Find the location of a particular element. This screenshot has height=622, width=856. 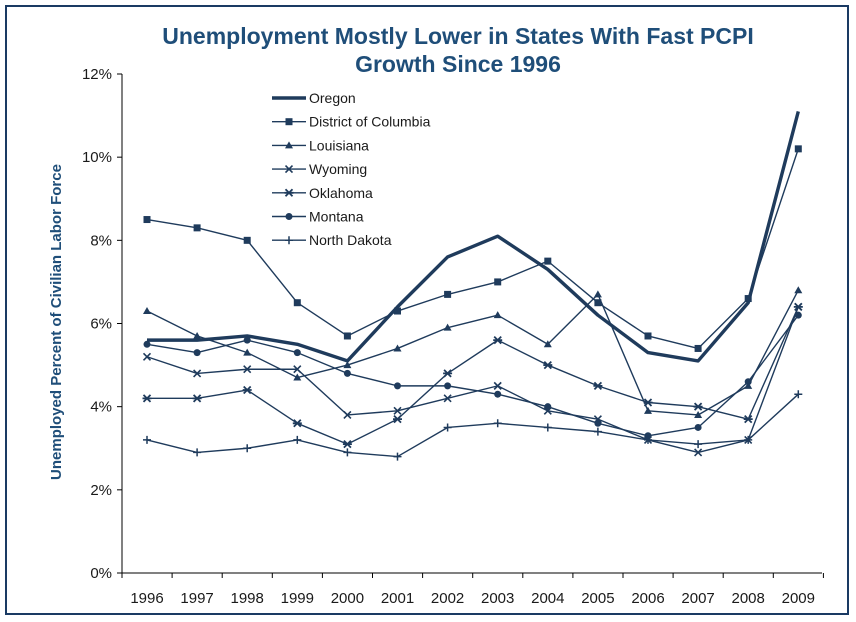

legend-label: District of Columbia is located at coordinates (370, 122).